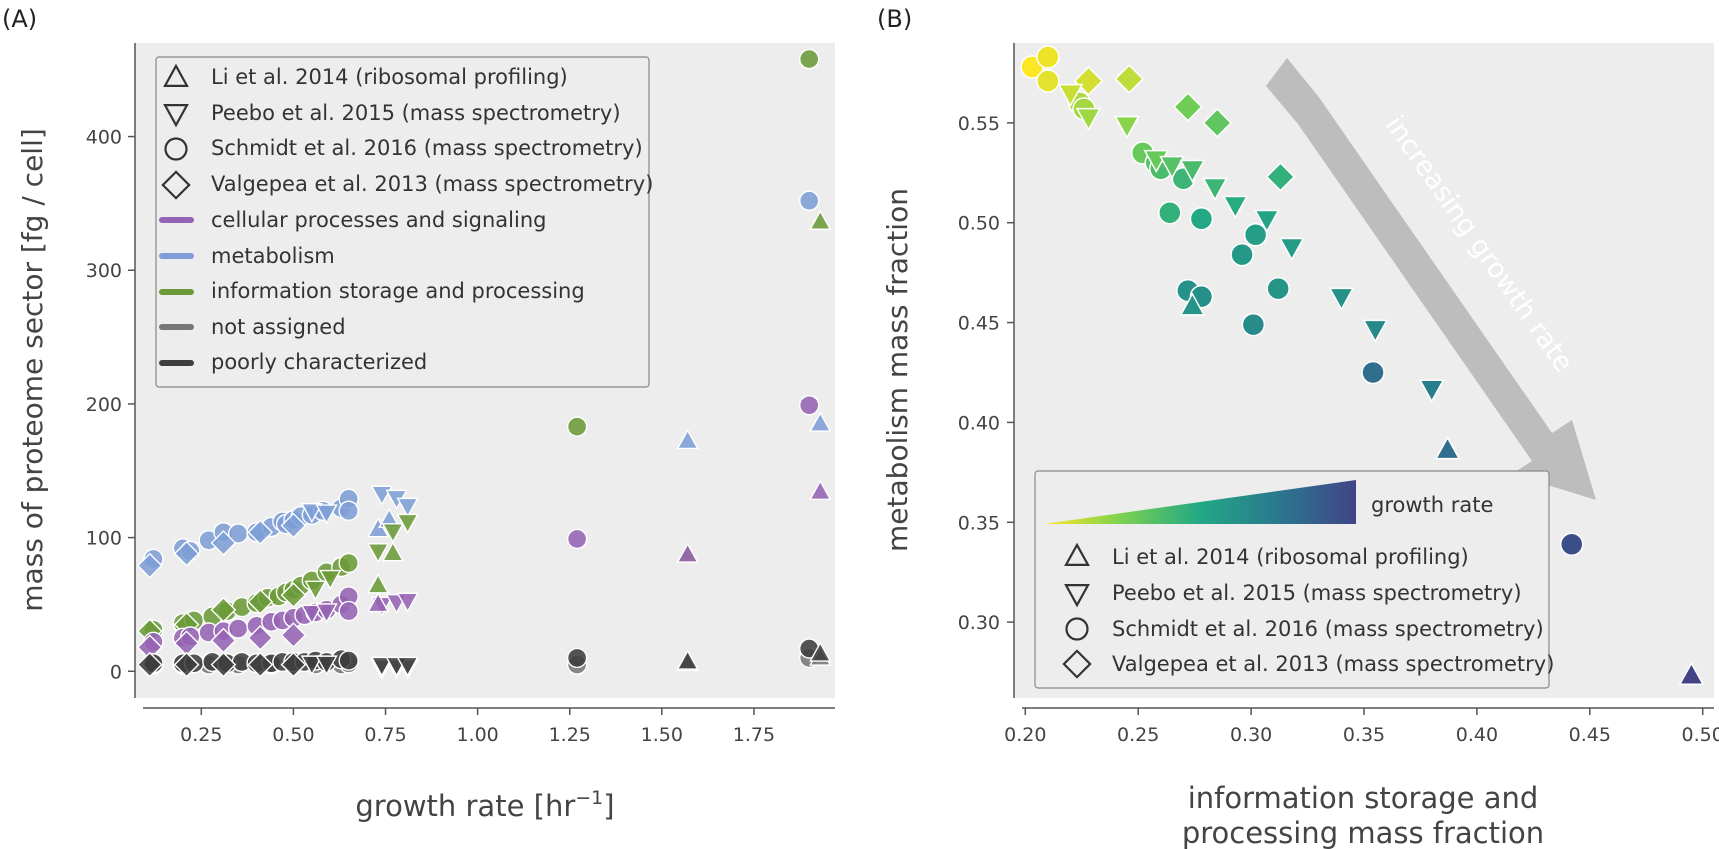 The height and width of the screenshot is (849, 1719). Describe the element at coordinates (979, 423) in the screenshot. I see `y-tick-label: 0.40` at that location.